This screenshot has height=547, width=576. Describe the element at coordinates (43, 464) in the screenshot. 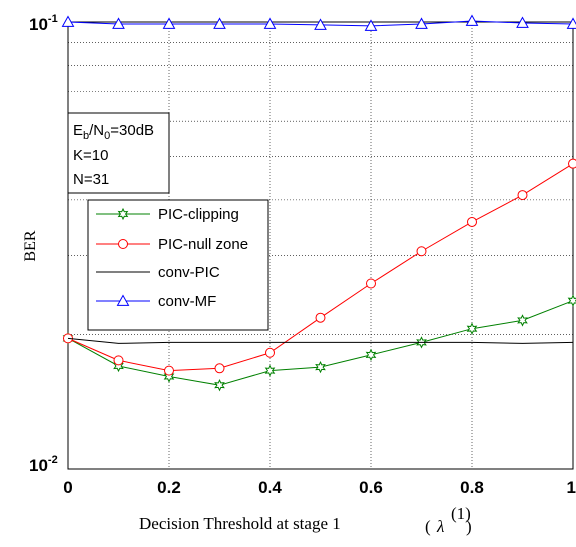

I see `y-tick-label: 10⁻²` at that location.